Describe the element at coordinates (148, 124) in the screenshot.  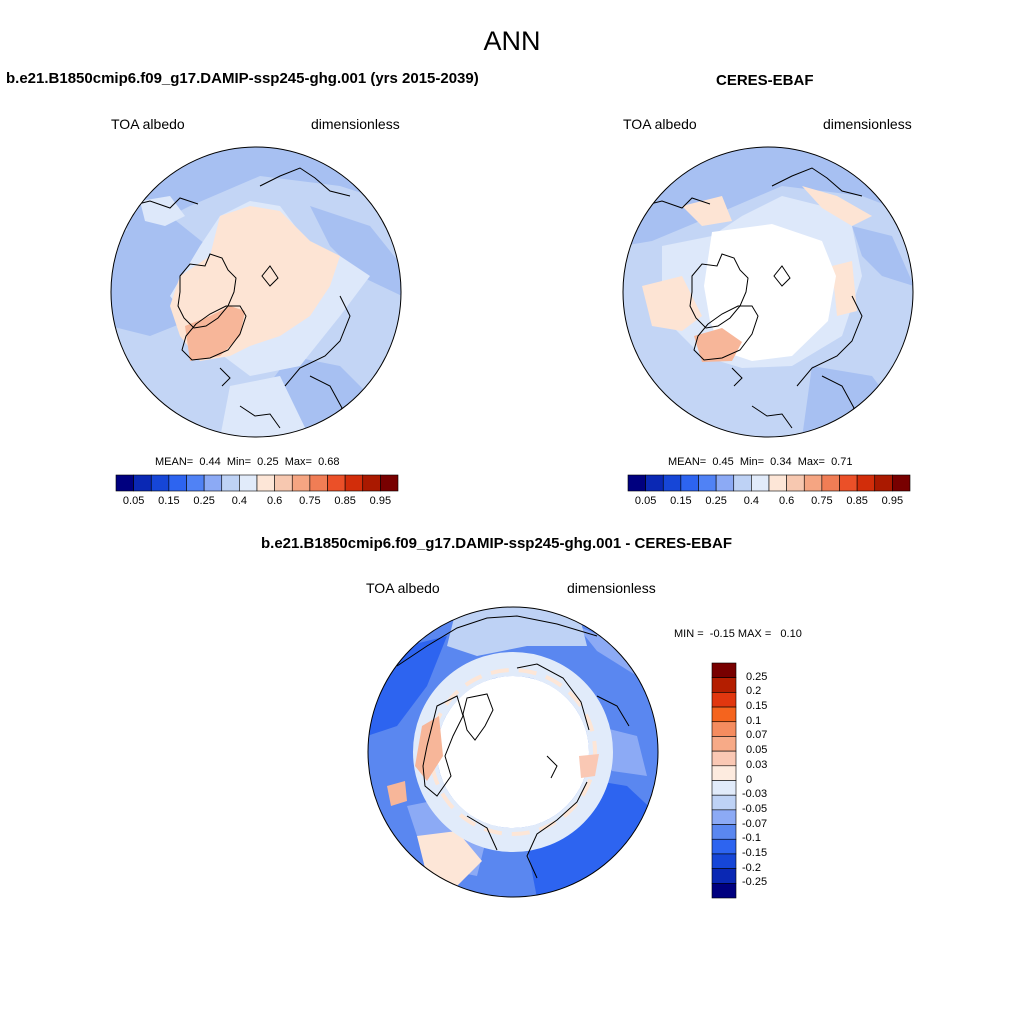
I see `panel1-variable-label: TOA albedo` at that location.